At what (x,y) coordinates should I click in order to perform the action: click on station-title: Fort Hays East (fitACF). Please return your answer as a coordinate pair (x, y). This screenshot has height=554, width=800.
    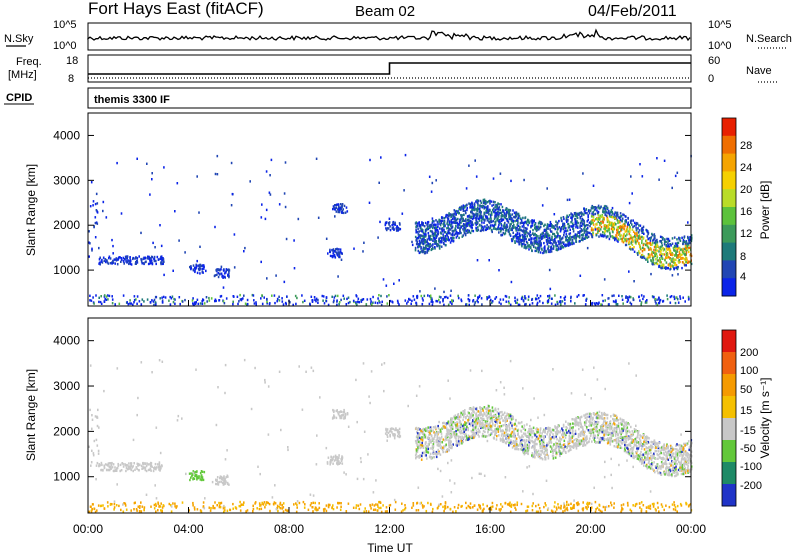
    Looking at the image, I should click on (176, 9).